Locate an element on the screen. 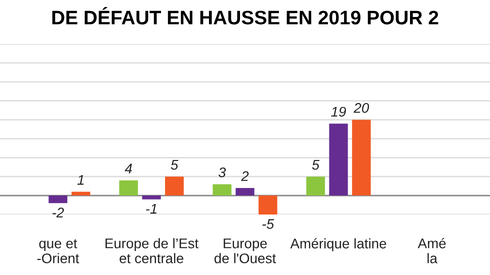 This screenshot has width=490, height=275. chart-title: DE DÉFAUT EN HAUSSE EN 2019 POUR 2 is located at coordinates (245, 15).